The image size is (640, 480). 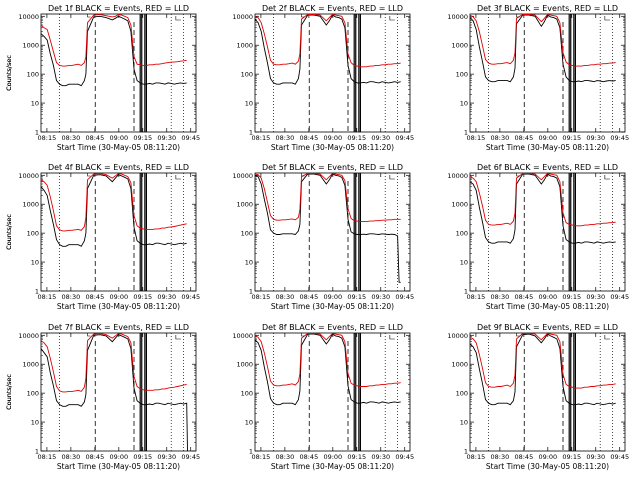 I want to click on y-tick-label: 1000, so click(x=30, y=46).